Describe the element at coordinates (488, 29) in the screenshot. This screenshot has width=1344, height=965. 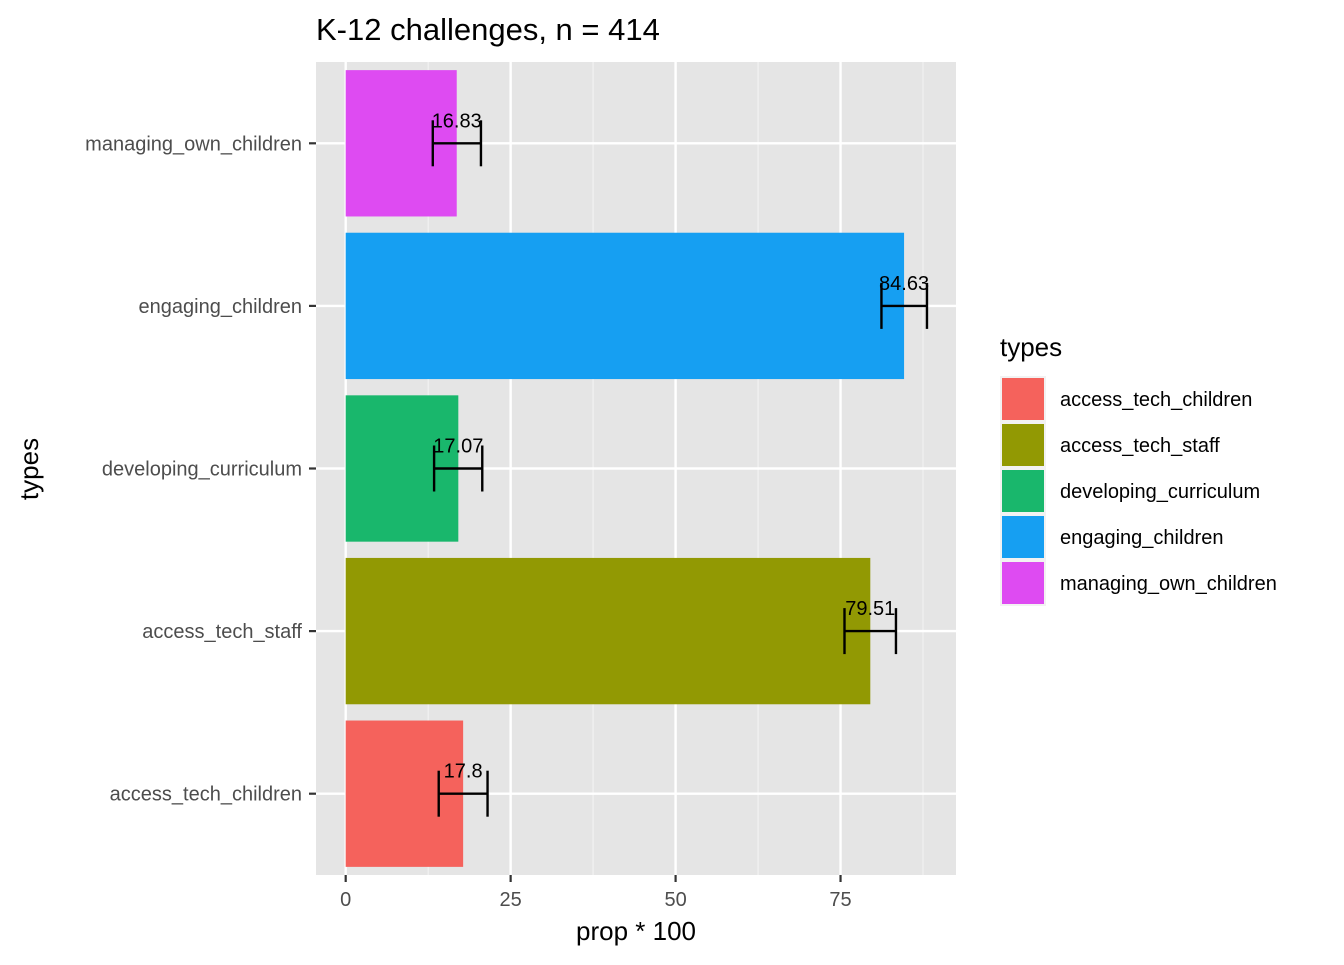
I see `chart-title: K-12 challenges, n = 414` at that location.